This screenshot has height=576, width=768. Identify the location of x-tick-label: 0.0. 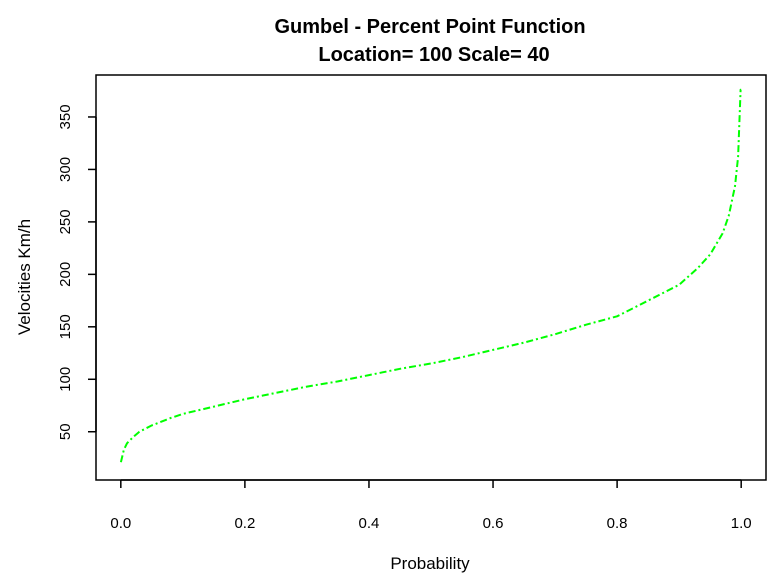
(120, 523).